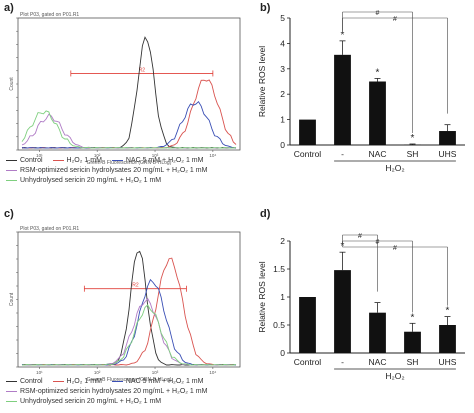 This screenshot has height=413, width=474. Describe the element at coordinates (282, 43) in the screenshot. I see `y-tick-label: 4` at that location.